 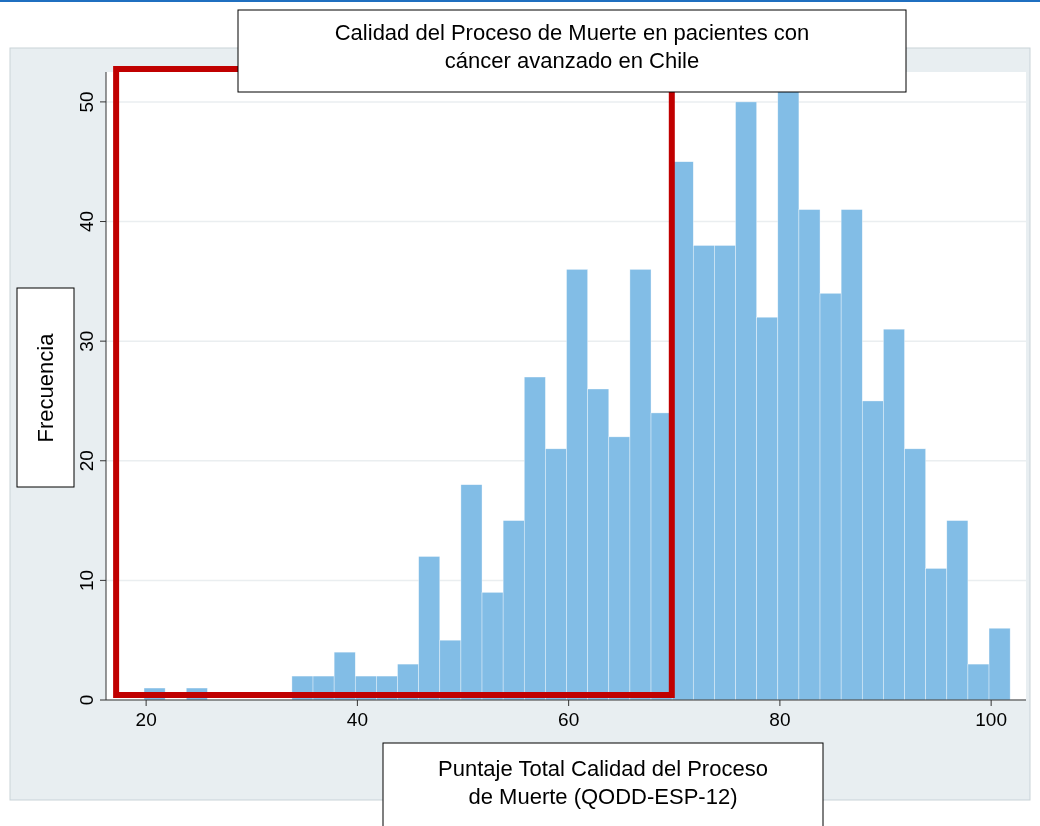 I want to click on axis-title-box: Puntaje Total Calidad del Proceso de Muerte (QODD-ESP-12), so click(x=603, y=784).